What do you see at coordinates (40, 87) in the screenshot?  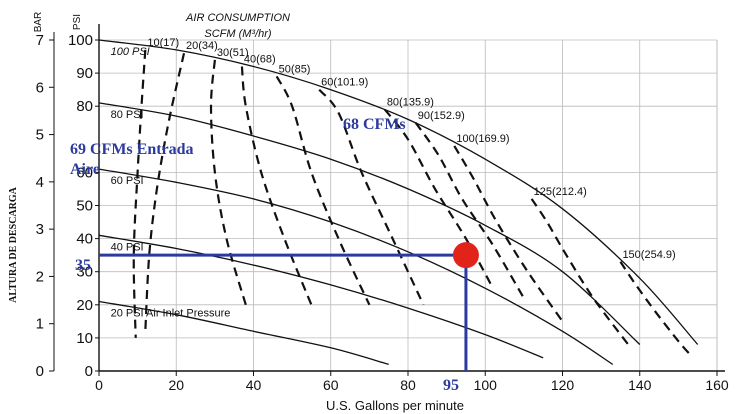 I see `bar-tick-label: 6` at bounding box center [40, 87].